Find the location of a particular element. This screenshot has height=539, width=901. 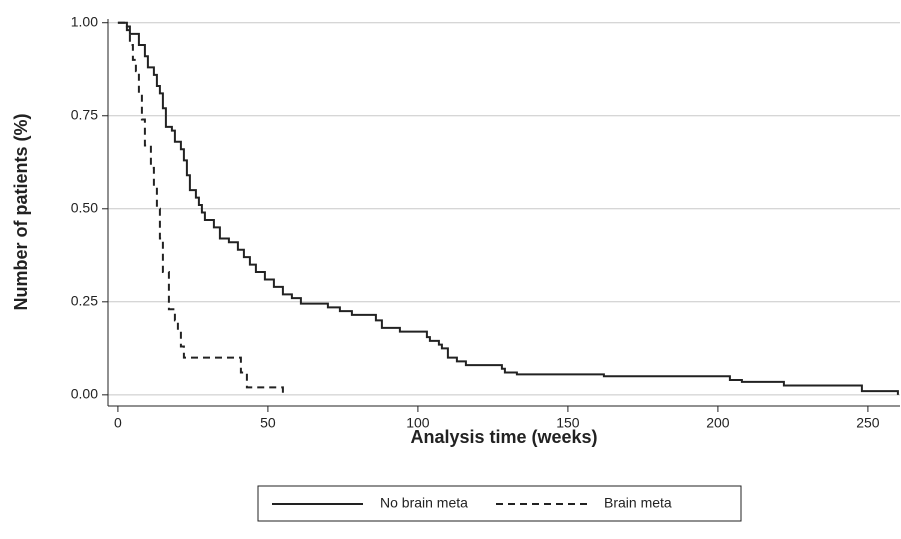

y-tick-label: 0.75 is located at coordinates (84, 114).